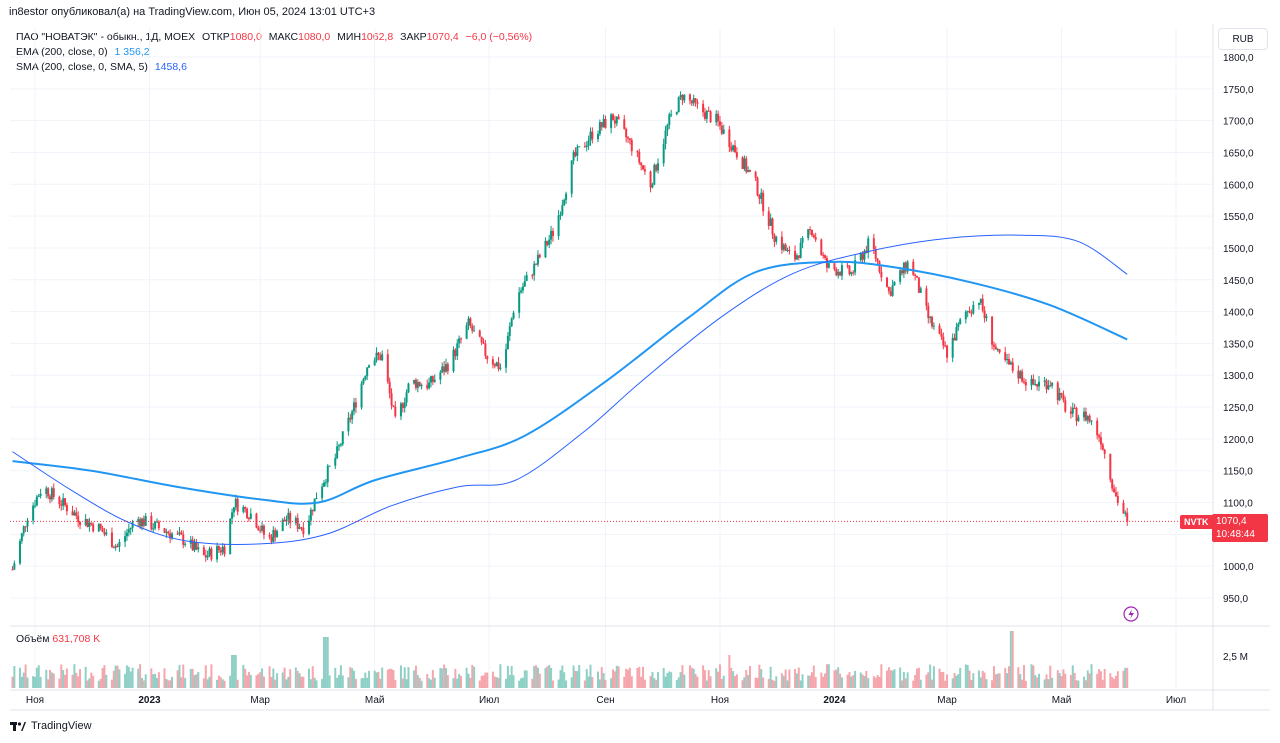 This screenshot has width=1280, height=743. Describe the element at coordinates (276, 67) in the screenshot. I see `sma-row: SMA (200, close, 0, SMA, 5) 1458,6` at that location.